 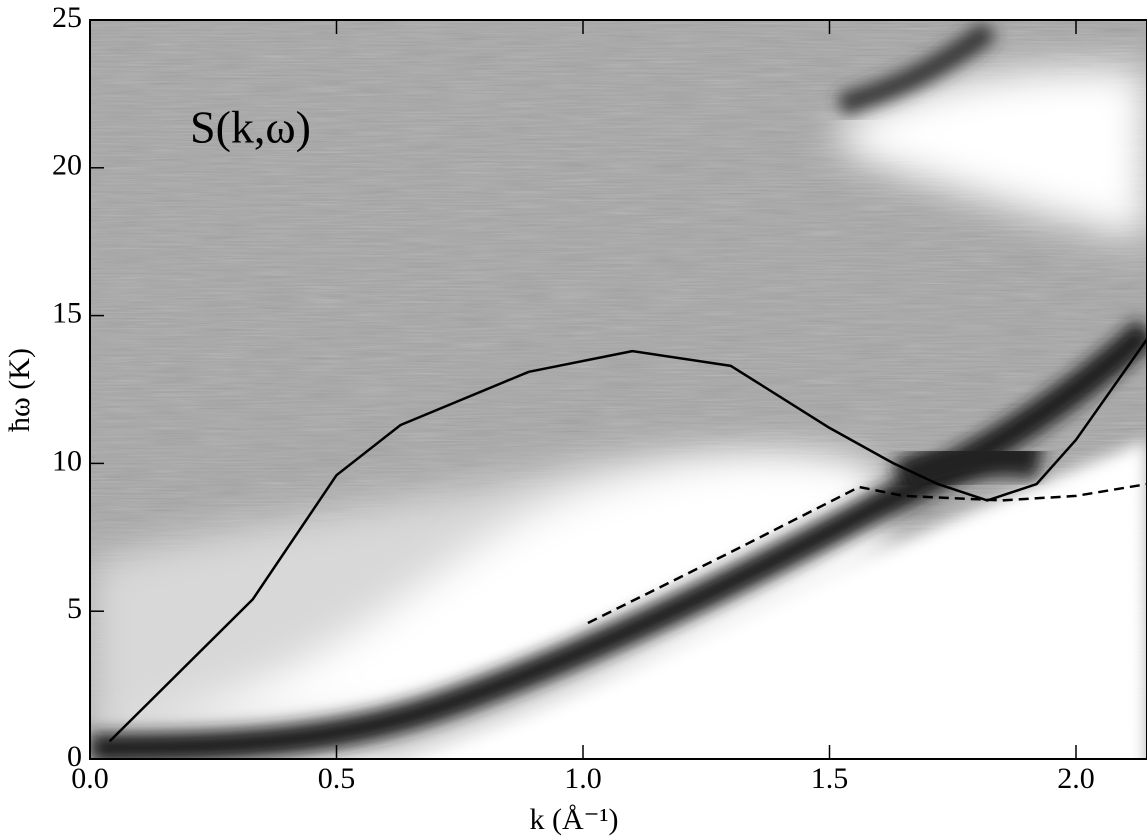 What do you see at coordinates (574, 819) in the screenshot?
I see `x-axis-label: k (Å⁻¹)` at bounding box center [574, 819].